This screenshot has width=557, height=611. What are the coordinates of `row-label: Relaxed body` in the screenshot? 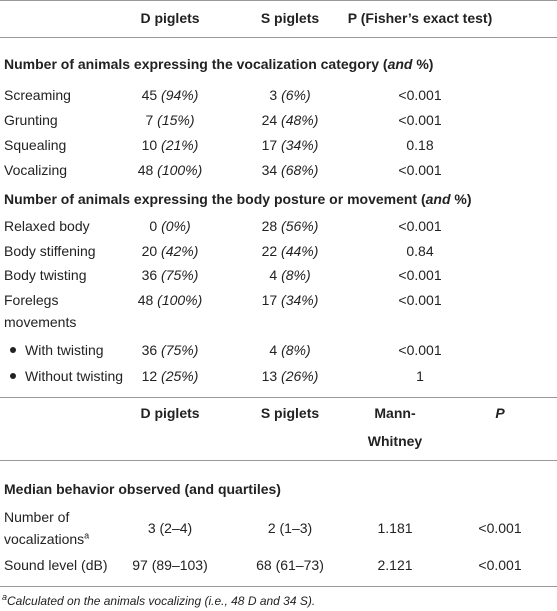 It's located at (47, 226).